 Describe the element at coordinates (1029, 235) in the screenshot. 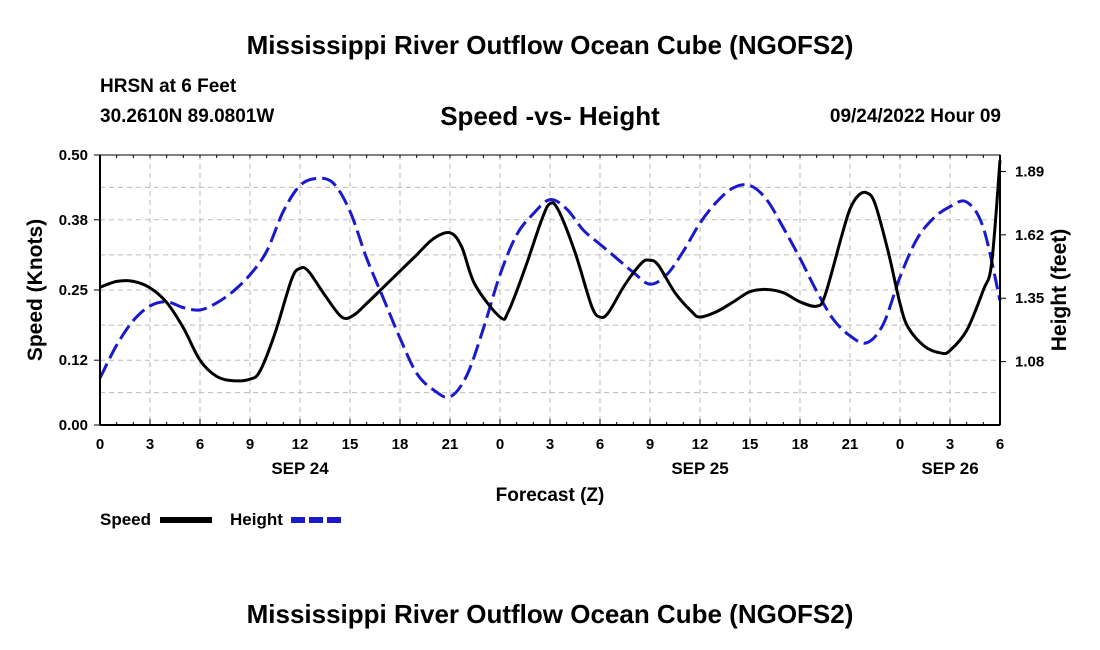

I see `y-right-tick-label: 1.62` at that location.